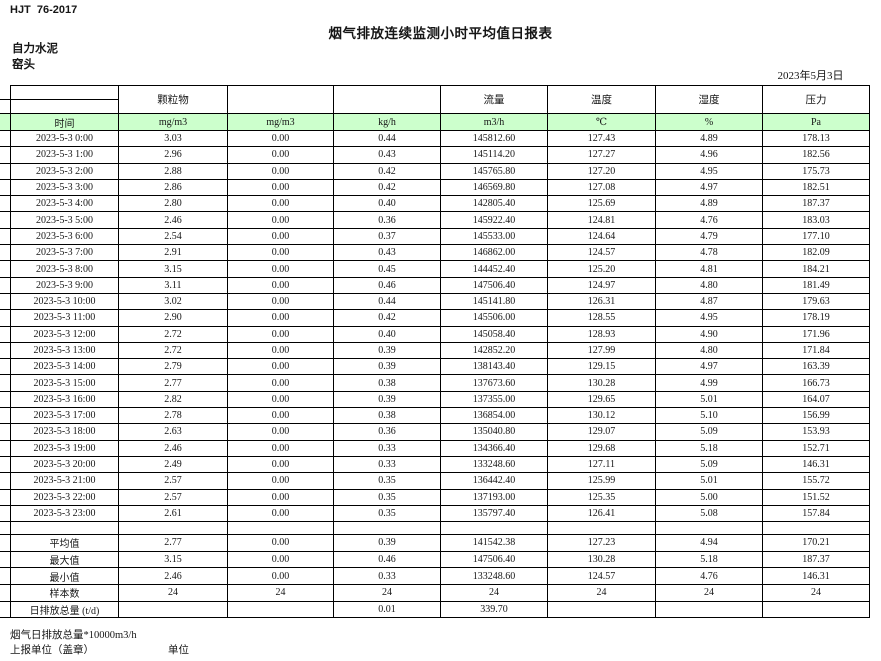  I want to click on time-cell: 2023-5-3 18:00, so click(64, 432).